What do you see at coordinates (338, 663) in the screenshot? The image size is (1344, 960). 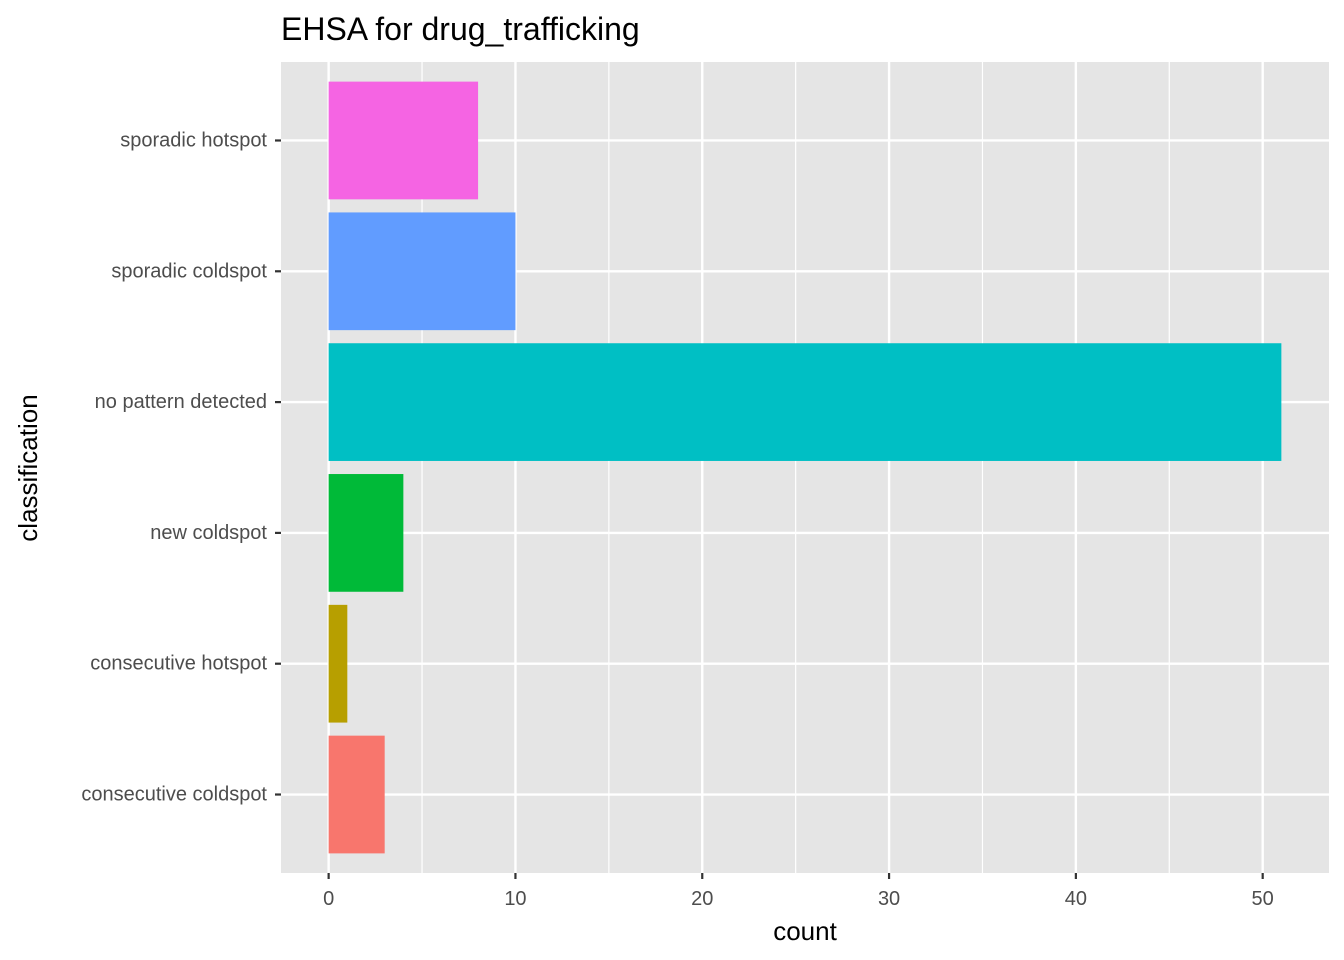 I see `bar-consecutive-hotspot` at bounding box center [338, 663].